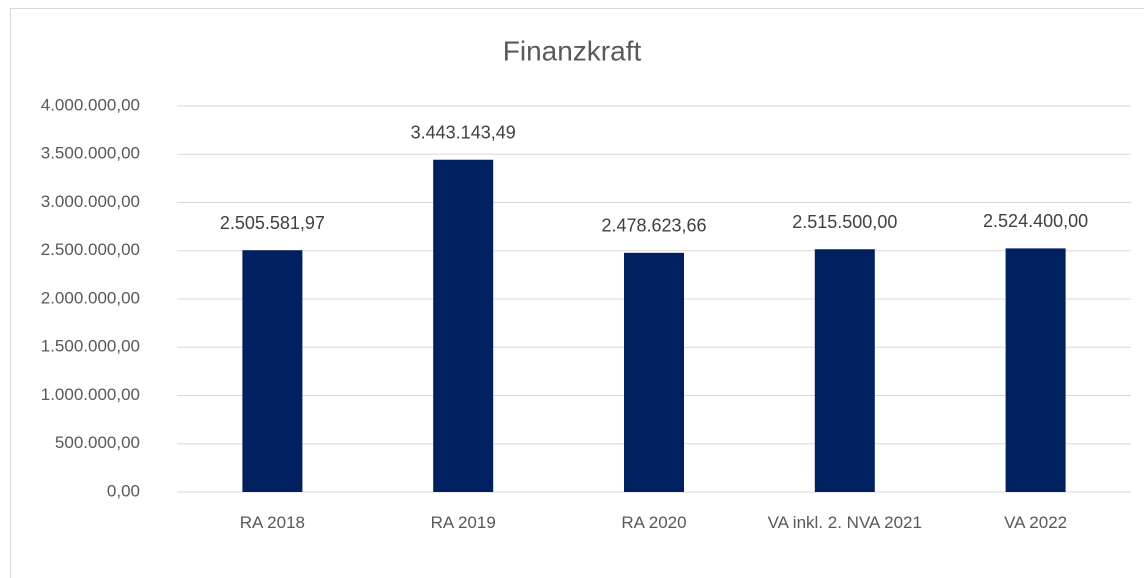  I want to click on y-tick-label: 3.500.000,00, so click(90, 153).